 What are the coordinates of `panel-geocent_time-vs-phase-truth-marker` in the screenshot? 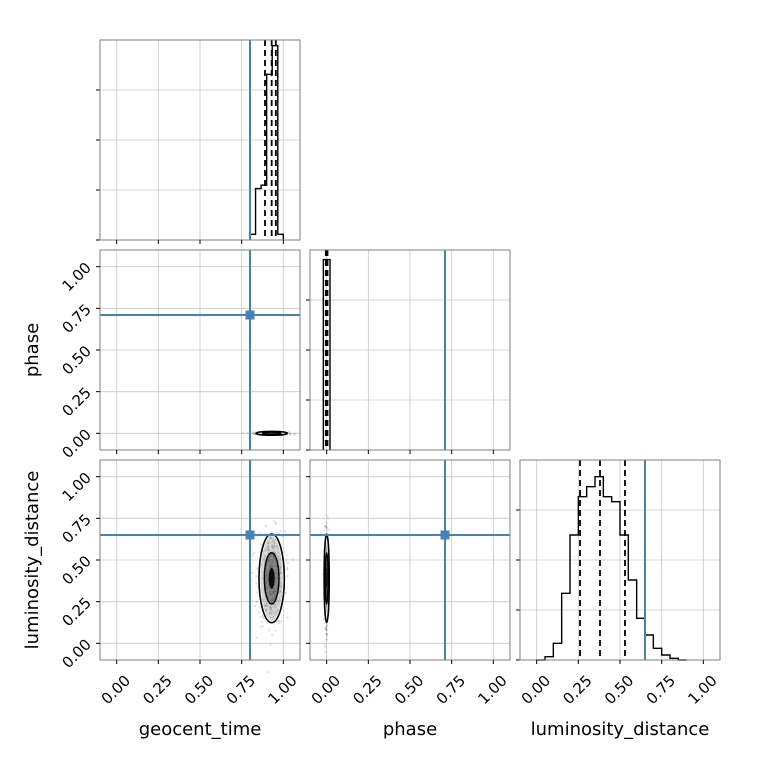 It's located at (250, 315).